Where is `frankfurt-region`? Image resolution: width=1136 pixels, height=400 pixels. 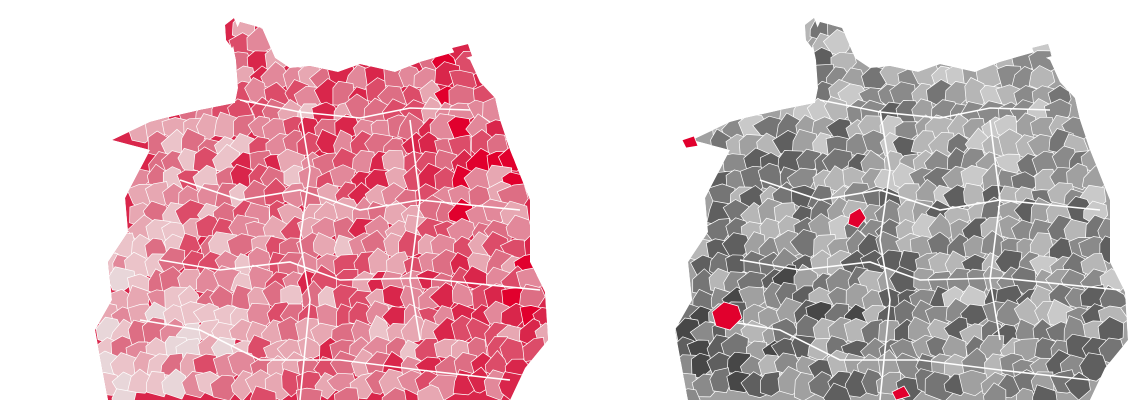 frankfurt-region is located at coordinates (727, 316).